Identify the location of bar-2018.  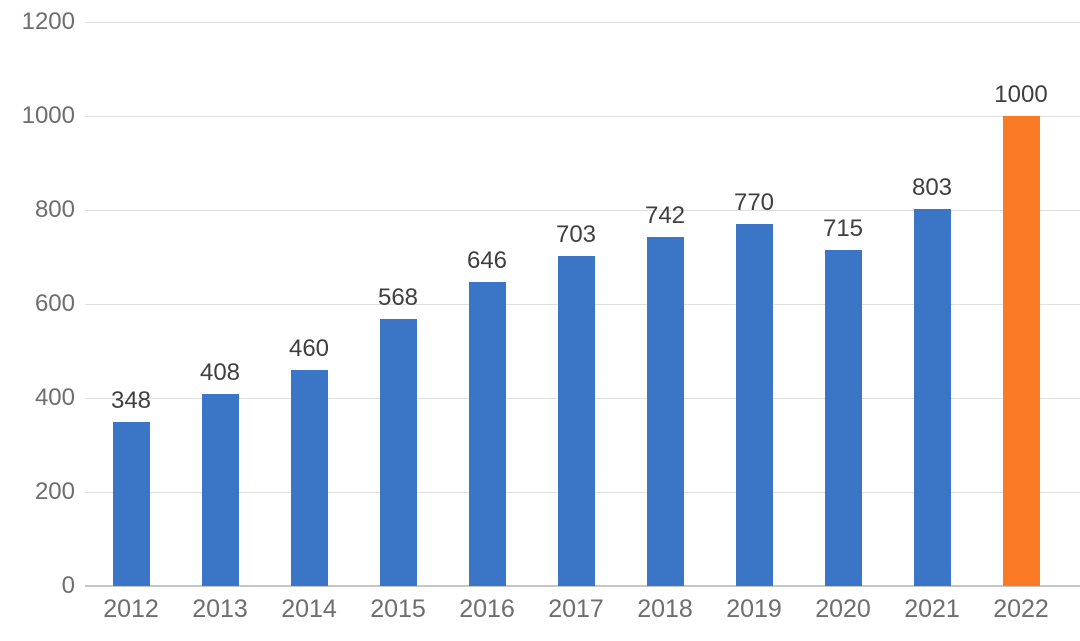
(665, 411).